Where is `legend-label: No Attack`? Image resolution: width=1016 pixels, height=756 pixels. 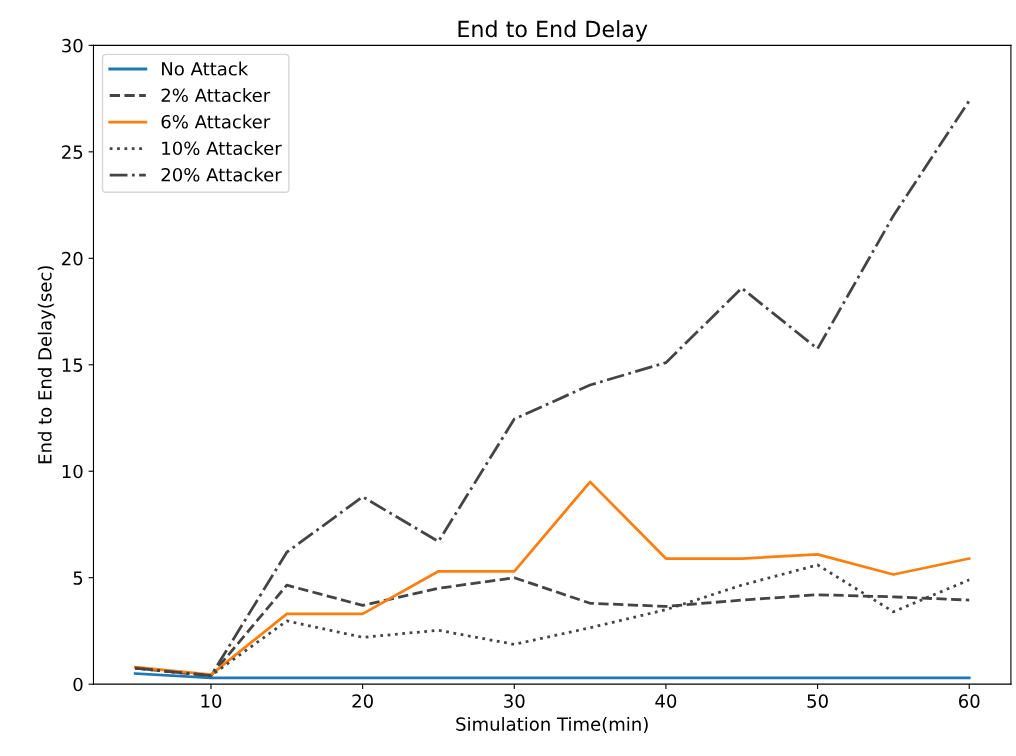 legend-label: No Attack is located at coordinates (205, 68).